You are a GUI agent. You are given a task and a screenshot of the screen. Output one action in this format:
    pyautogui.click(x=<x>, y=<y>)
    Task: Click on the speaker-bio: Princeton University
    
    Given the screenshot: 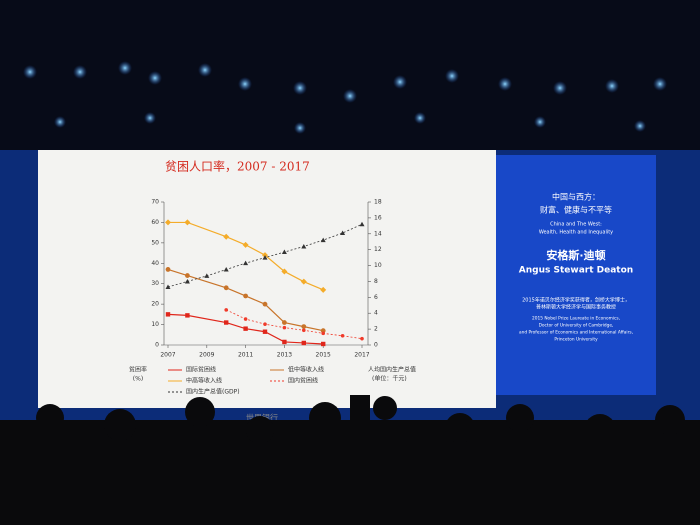 What is the action you would take?
    pyautogui.click(x=576, y=340)
    